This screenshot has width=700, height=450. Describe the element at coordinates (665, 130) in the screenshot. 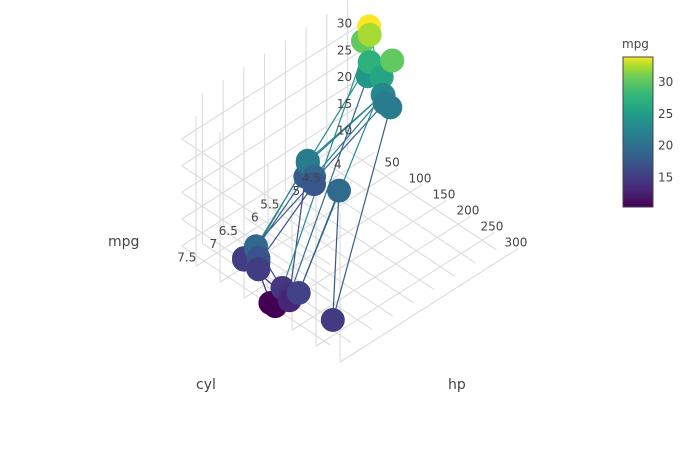

I see `colorbar-ticks: 15 20 25 30` at that location.